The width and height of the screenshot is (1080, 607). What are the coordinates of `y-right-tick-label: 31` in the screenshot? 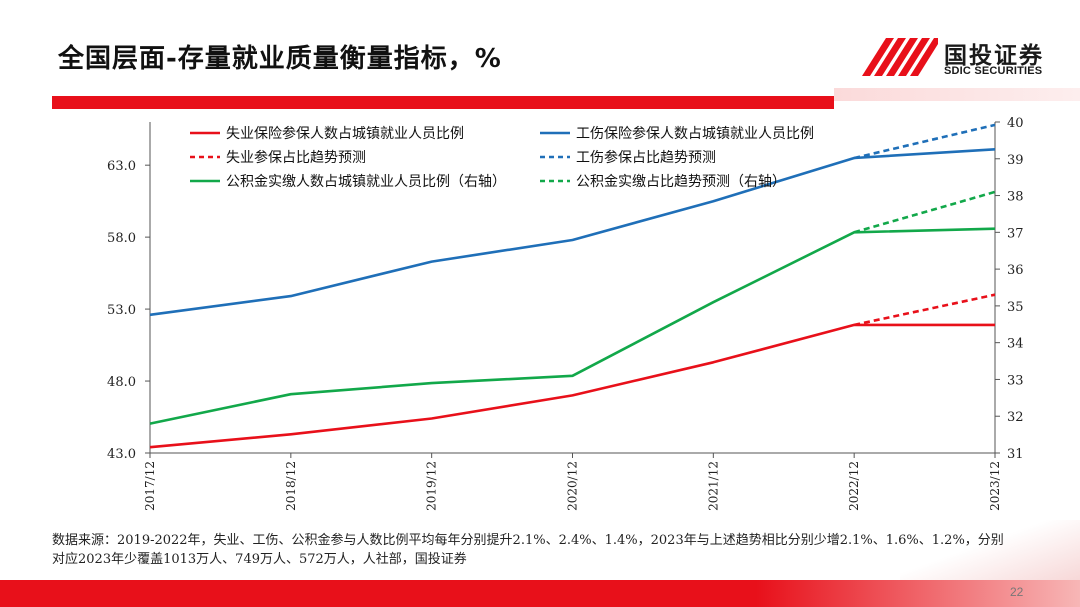 It's located at (1015, 454).